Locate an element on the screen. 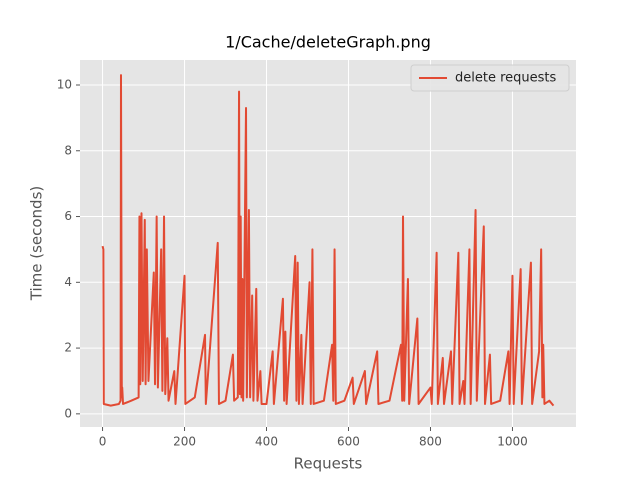 This screenshot has width=640, height=480. y-tick-label: 0 is located at coordinates (68, 413).